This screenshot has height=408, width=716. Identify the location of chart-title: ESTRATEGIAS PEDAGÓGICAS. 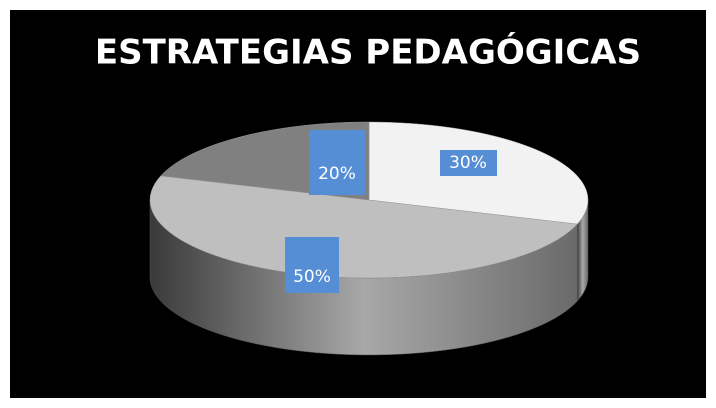
(368, 52).